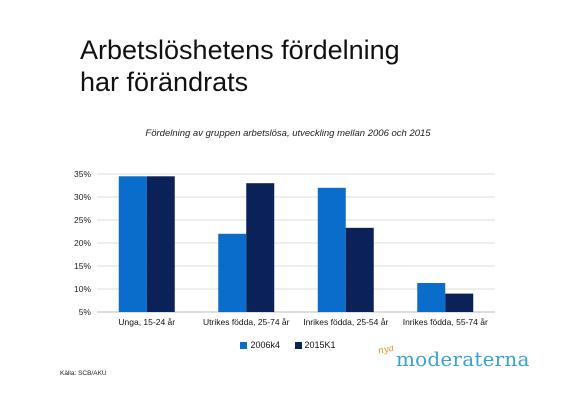 This screenshot has width=576, height=402. Describe the element at coordinates (82, 174) in the screenshot. I see `y-tick-label: 35%` at that location.